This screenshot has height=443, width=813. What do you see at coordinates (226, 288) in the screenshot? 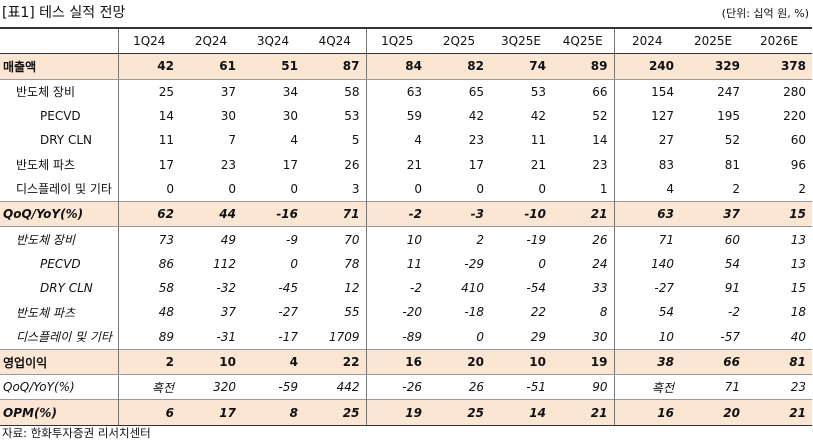
I see `cell: -32` at bounding box center [226, 288].